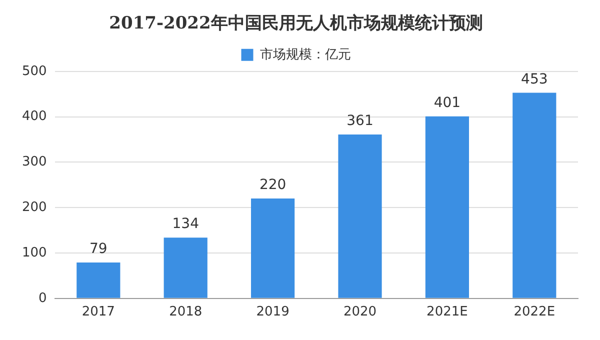 Image resolution: width=600 pixels, height=340 pixels. What do you see at coordinates (447, 312) in the screenshot?
I see `x-tick-label: 2021E` at bounding box center [447, 312].